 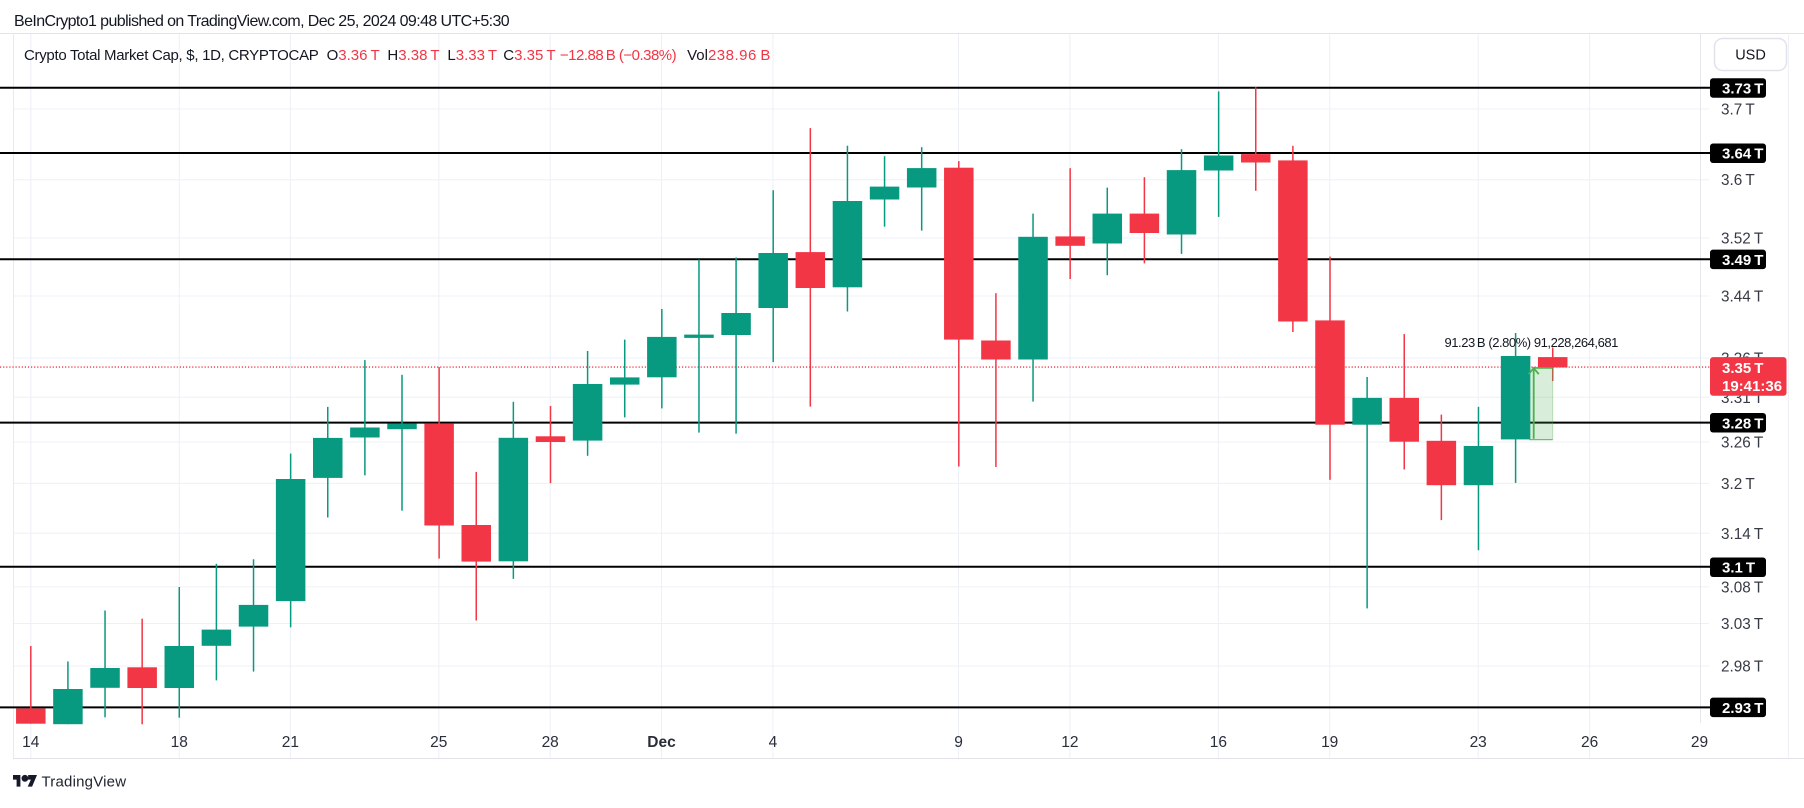 I want to click on svg-text: 3.73 T, so click(x=1742, y=89).